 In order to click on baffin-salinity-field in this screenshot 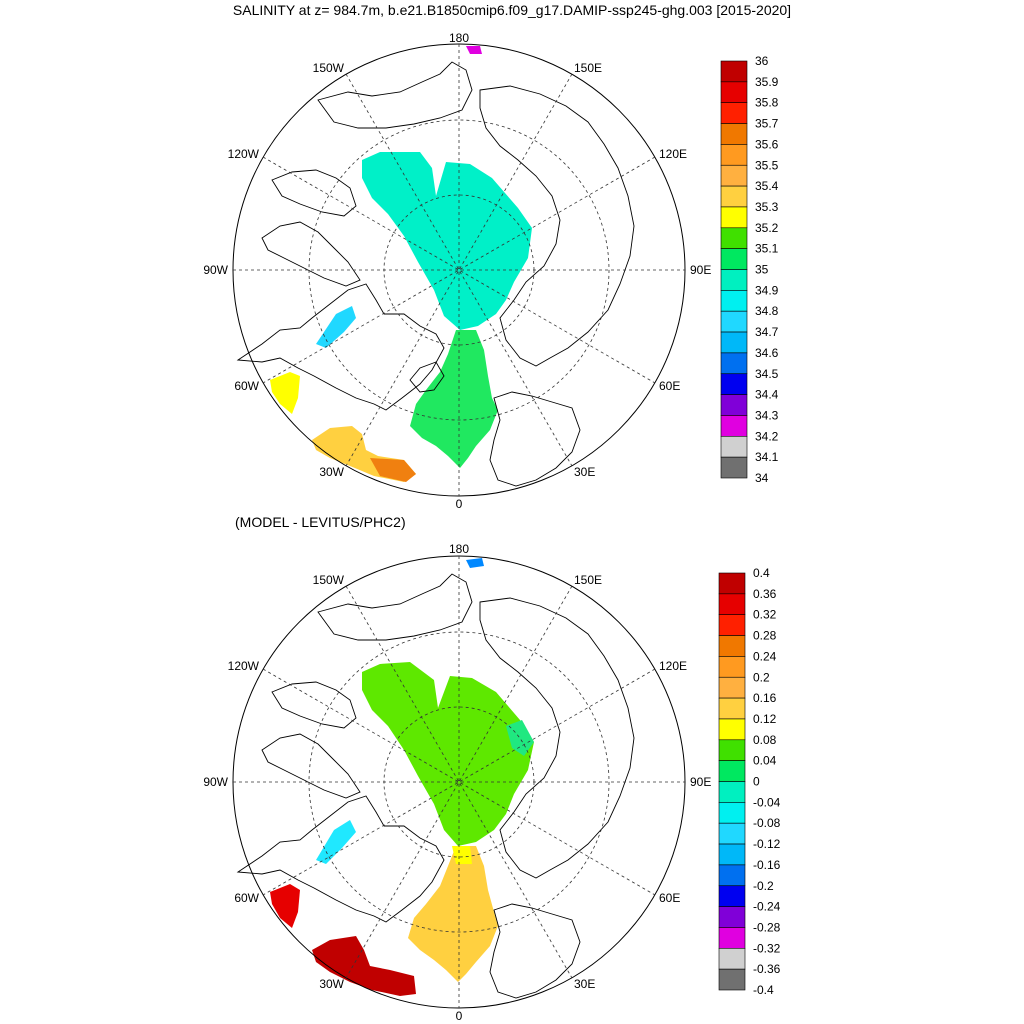, I will do `click(285, 393)`.